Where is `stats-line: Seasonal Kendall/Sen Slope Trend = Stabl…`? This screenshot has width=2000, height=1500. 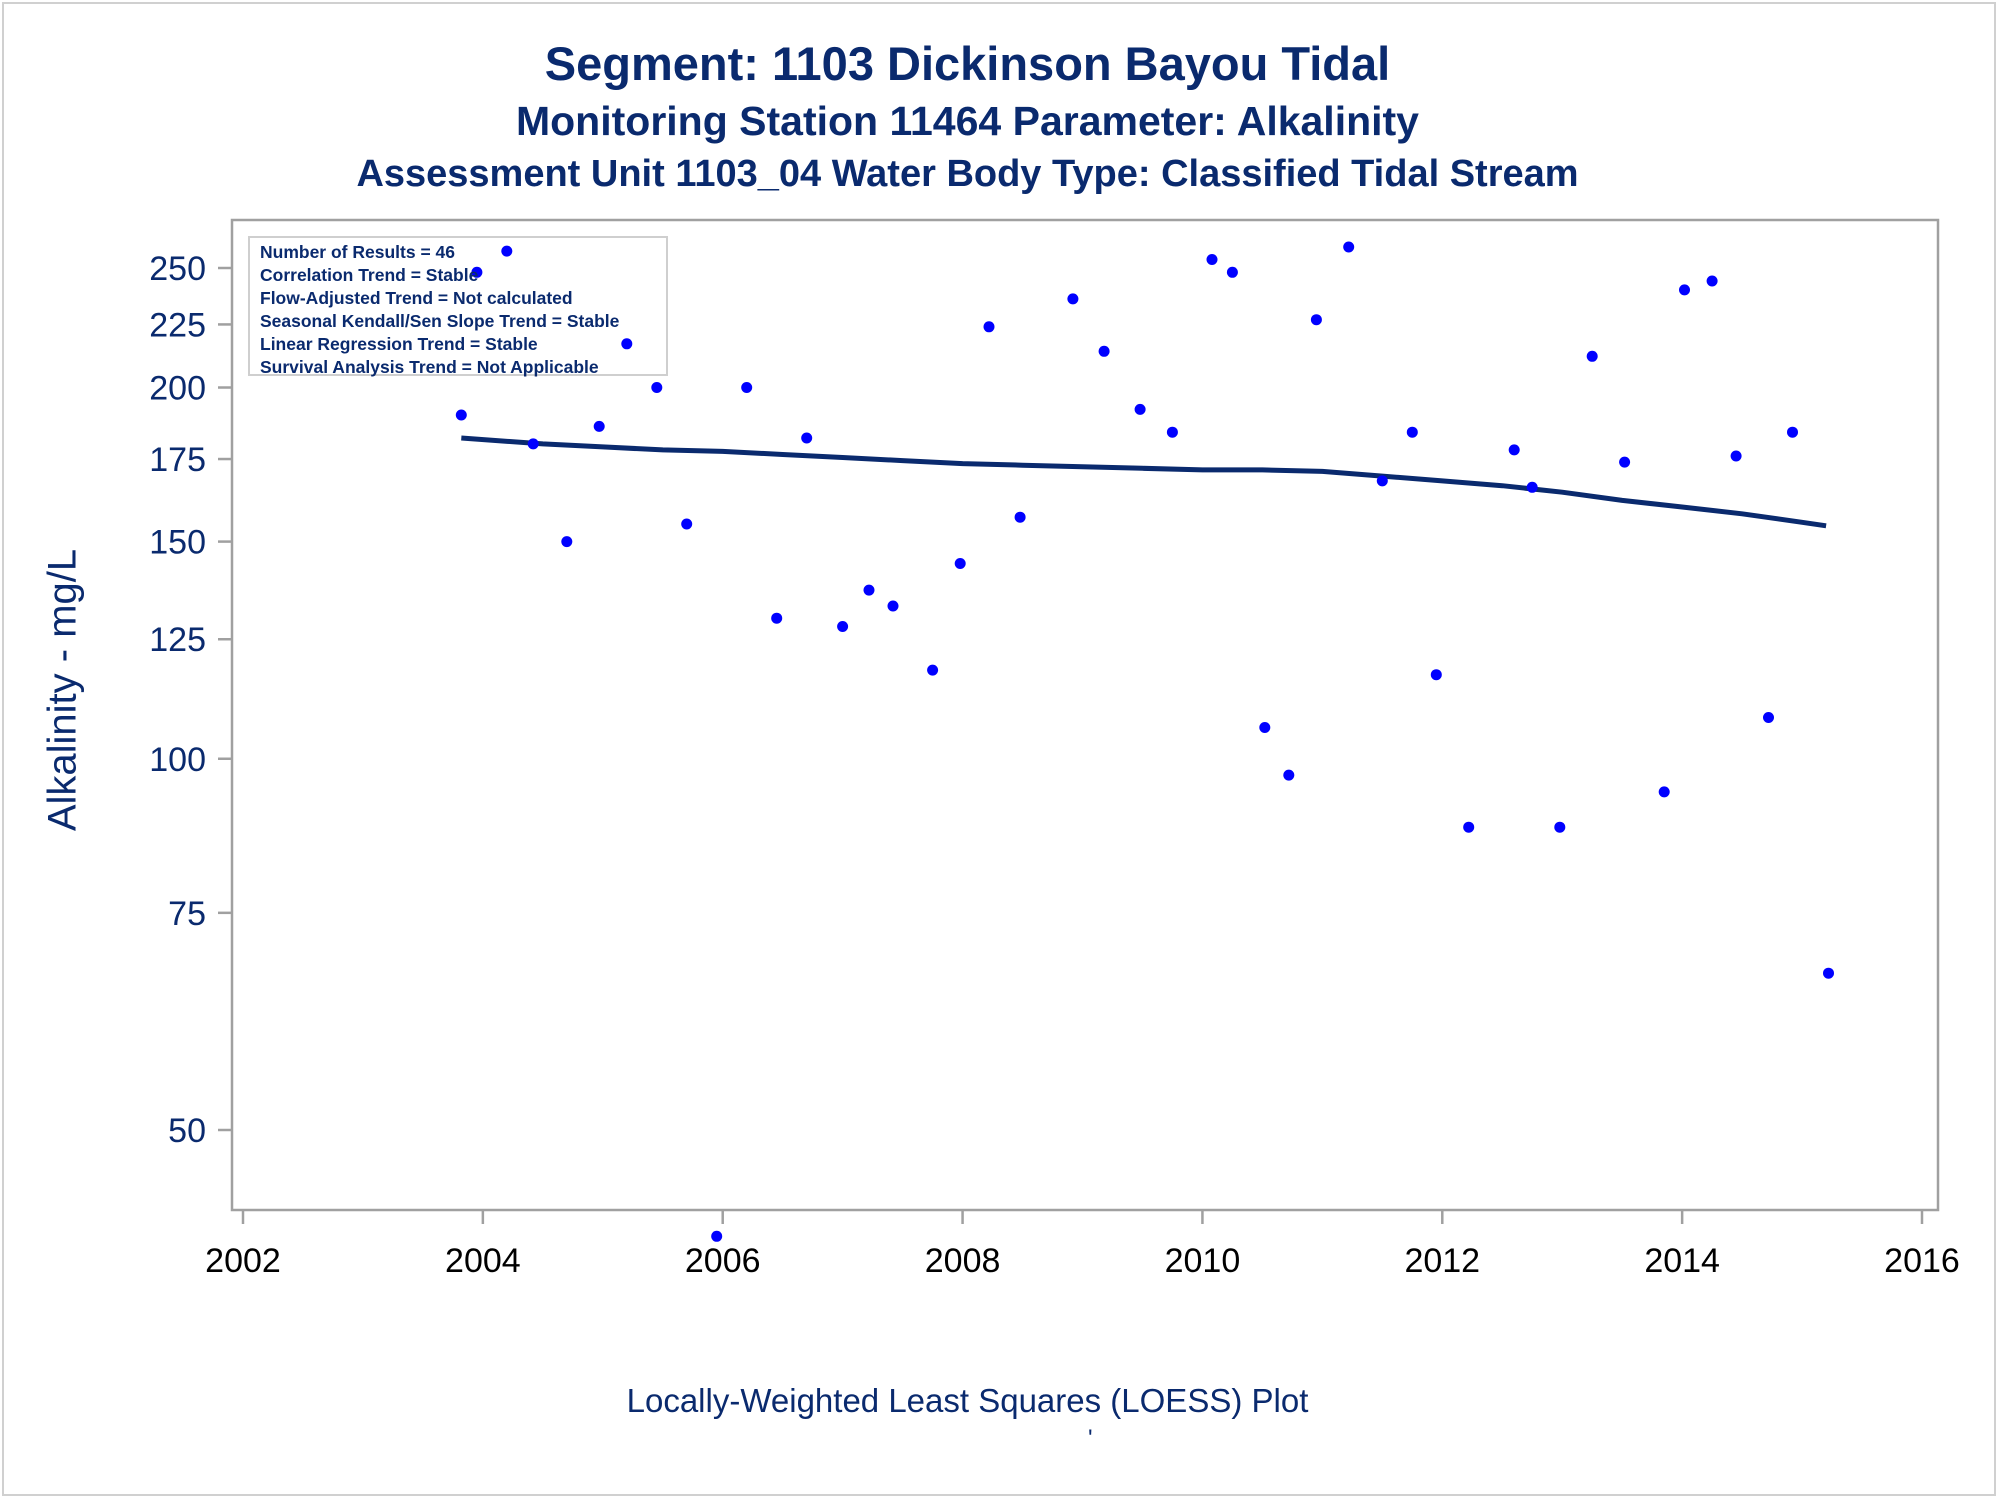 stats-line: Seasonal Kendall/Sen Slope Trend = Stabl… is located at coordinates (440, 321).